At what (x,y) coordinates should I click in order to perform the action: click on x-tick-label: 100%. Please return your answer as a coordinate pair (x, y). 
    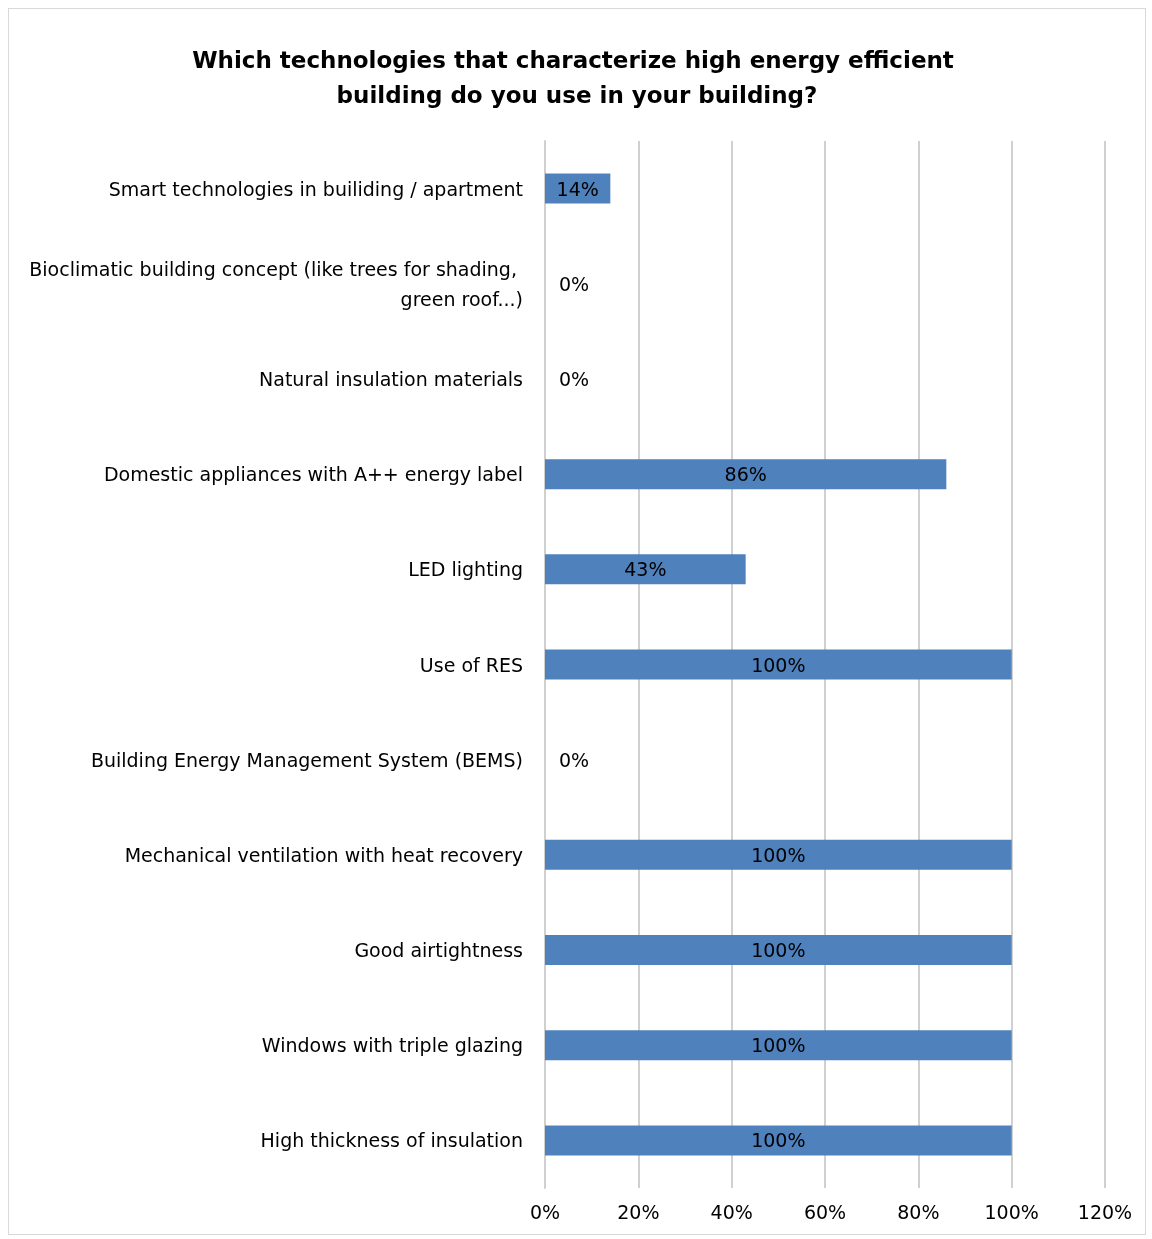
    Looking at the image, I should click on (1011, 1211).